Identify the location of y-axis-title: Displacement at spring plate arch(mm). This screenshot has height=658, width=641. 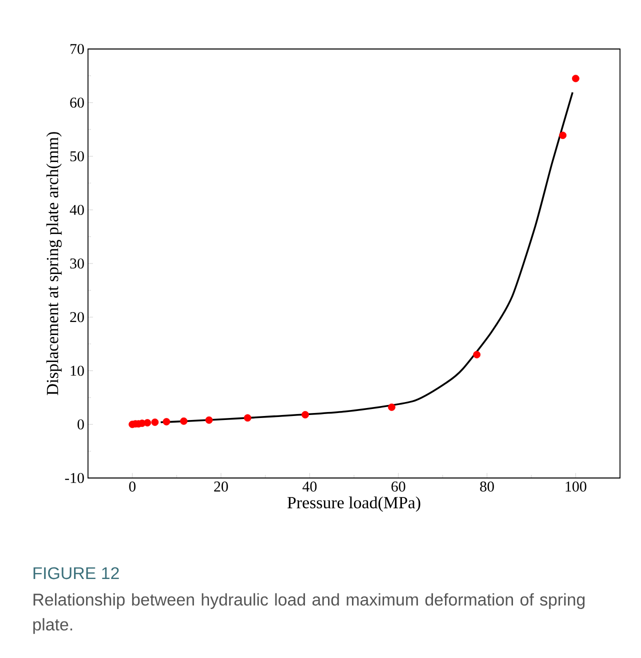
(54, 264).